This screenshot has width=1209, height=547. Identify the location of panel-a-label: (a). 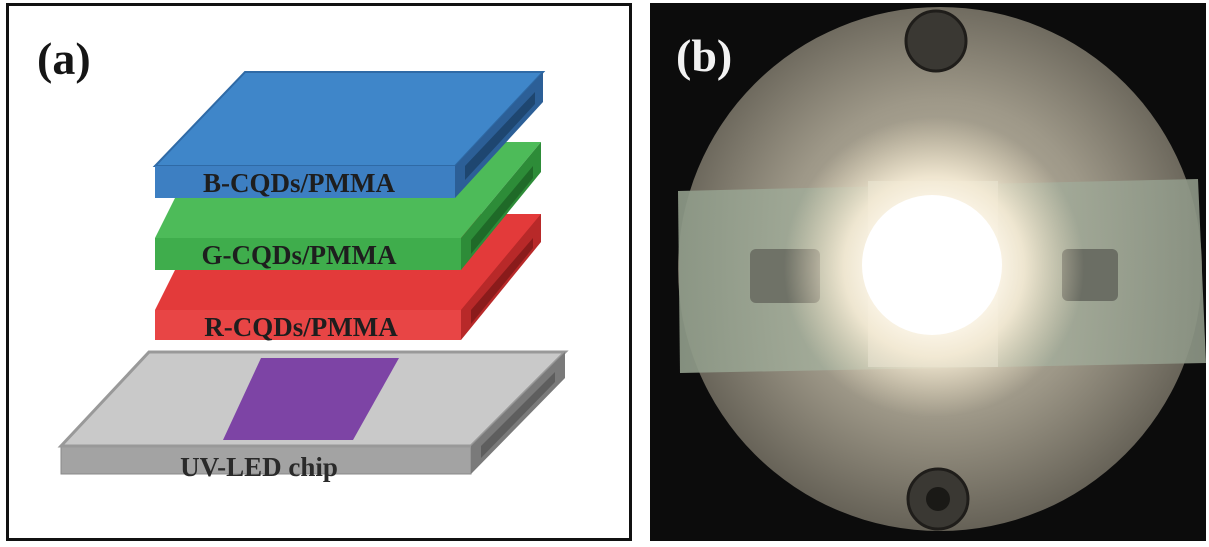
(64, 58).